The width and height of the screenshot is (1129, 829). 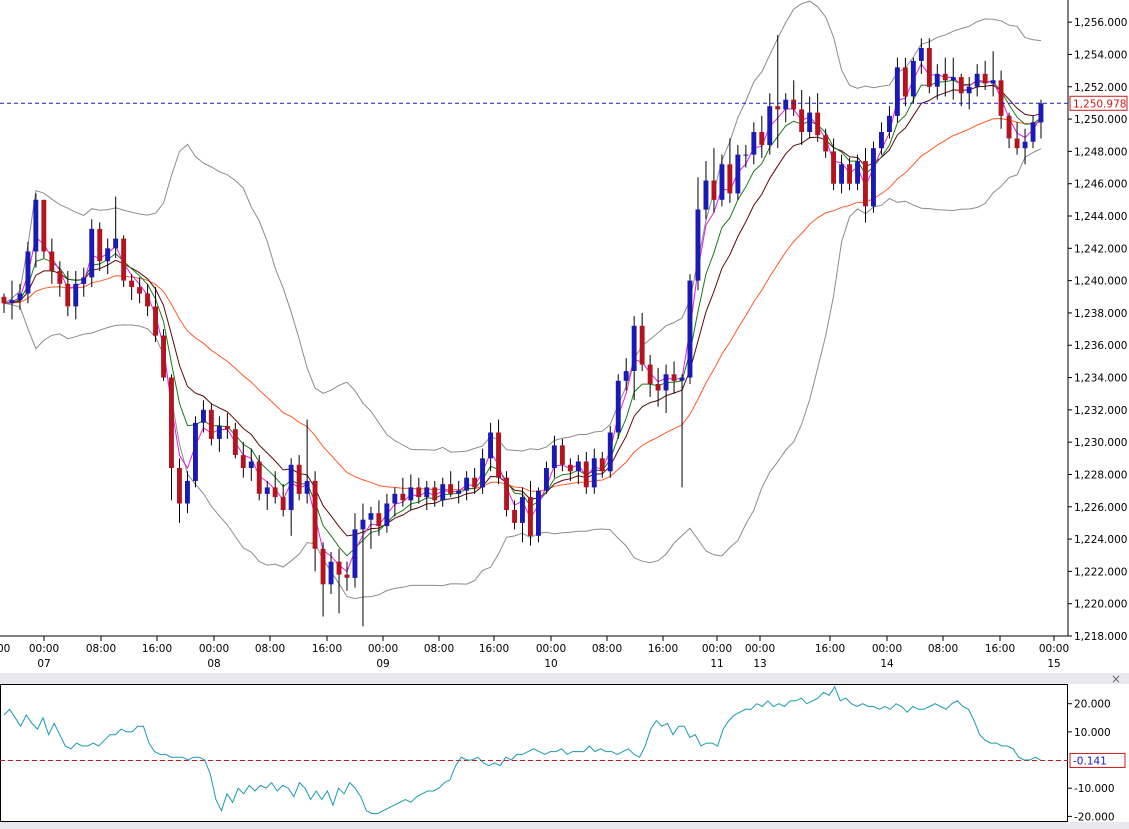 What do you see at coordinates (564, 678) in the screenshot?
I see `pane-separator` at bounding box center [564, 678].